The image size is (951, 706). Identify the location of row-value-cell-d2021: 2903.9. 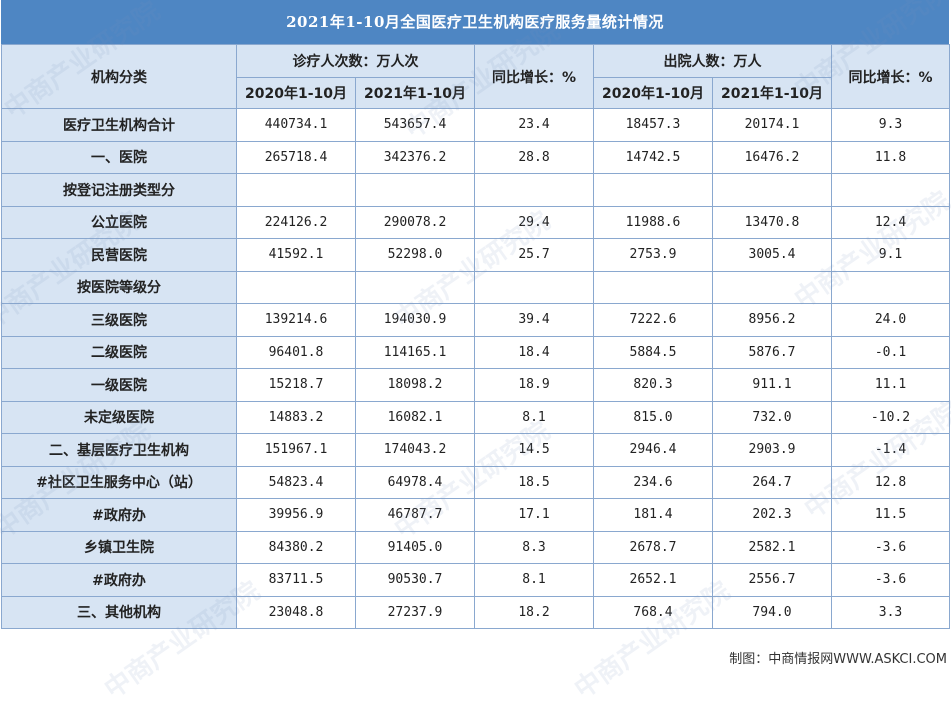
(772, 450).